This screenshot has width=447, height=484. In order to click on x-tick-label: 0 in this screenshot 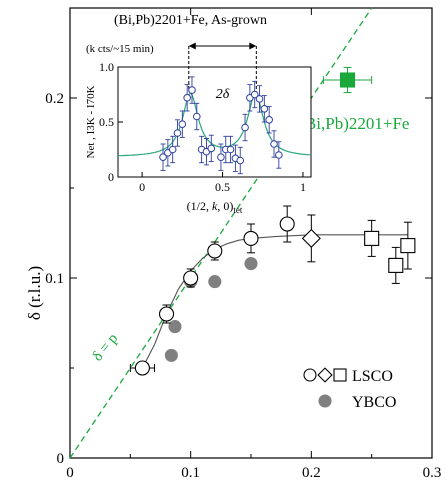, I will do `click(70, 473)`.